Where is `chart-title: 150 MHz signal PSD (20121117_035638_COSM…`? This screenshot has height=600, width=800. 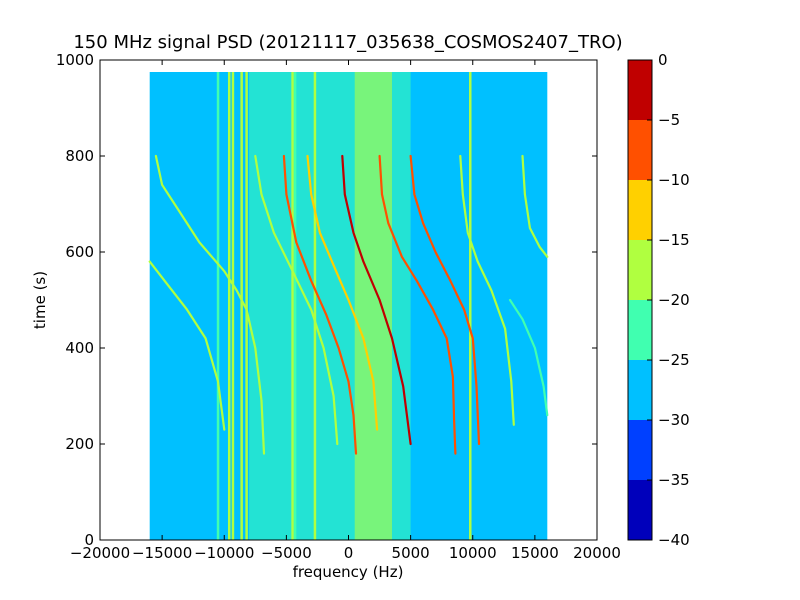
chart-title: 150 MHz signal PSD (20121117_035638_COSM… is located at coordinates (347, 42).